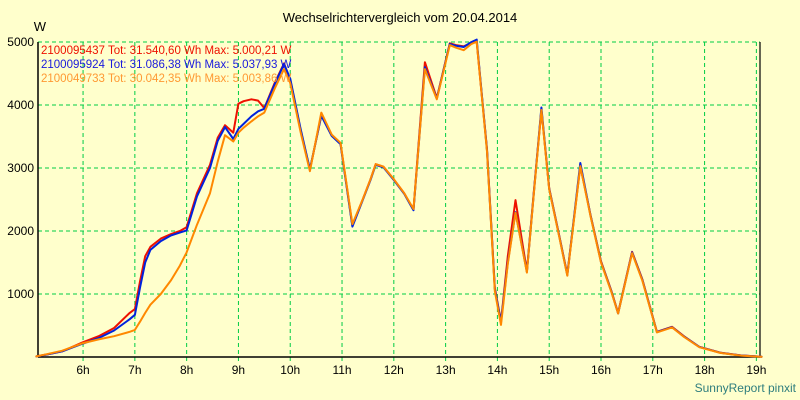 The height and width of the screenshot is (400, 800). Describe the element at coordinates (20, 231) in the screenshot. I see `y-tick-label-2000: 2000` at that location.